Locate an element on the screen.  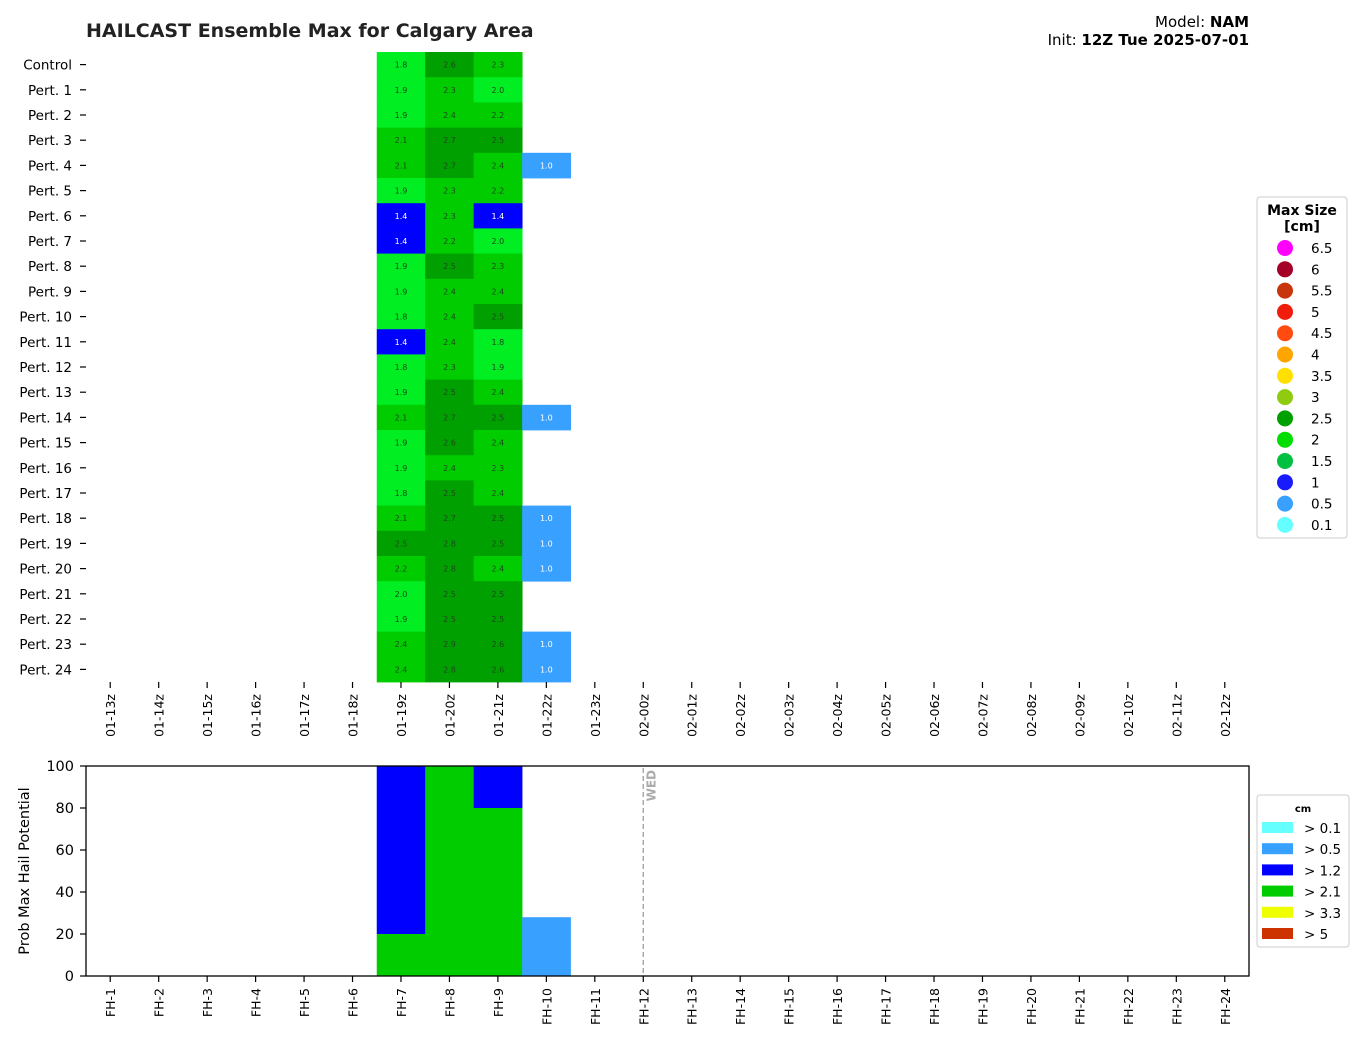
fh-label: FH-17 is located at coordinates (886, 1006).